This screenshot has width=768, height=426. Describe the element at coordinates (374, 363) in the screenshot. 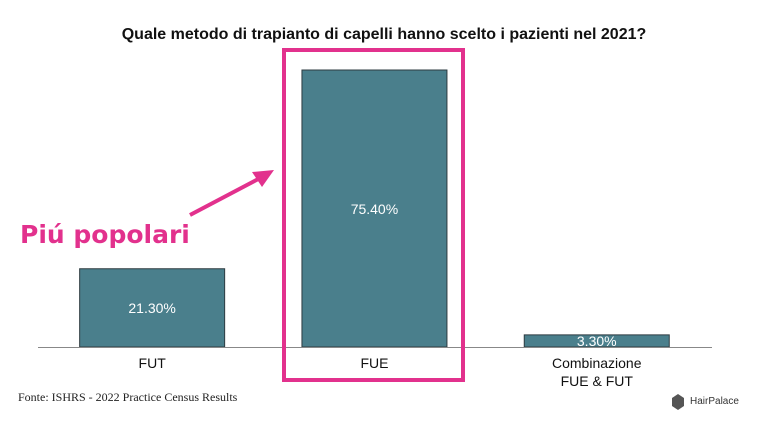

I see `x-tick-label: FUE` at that location.